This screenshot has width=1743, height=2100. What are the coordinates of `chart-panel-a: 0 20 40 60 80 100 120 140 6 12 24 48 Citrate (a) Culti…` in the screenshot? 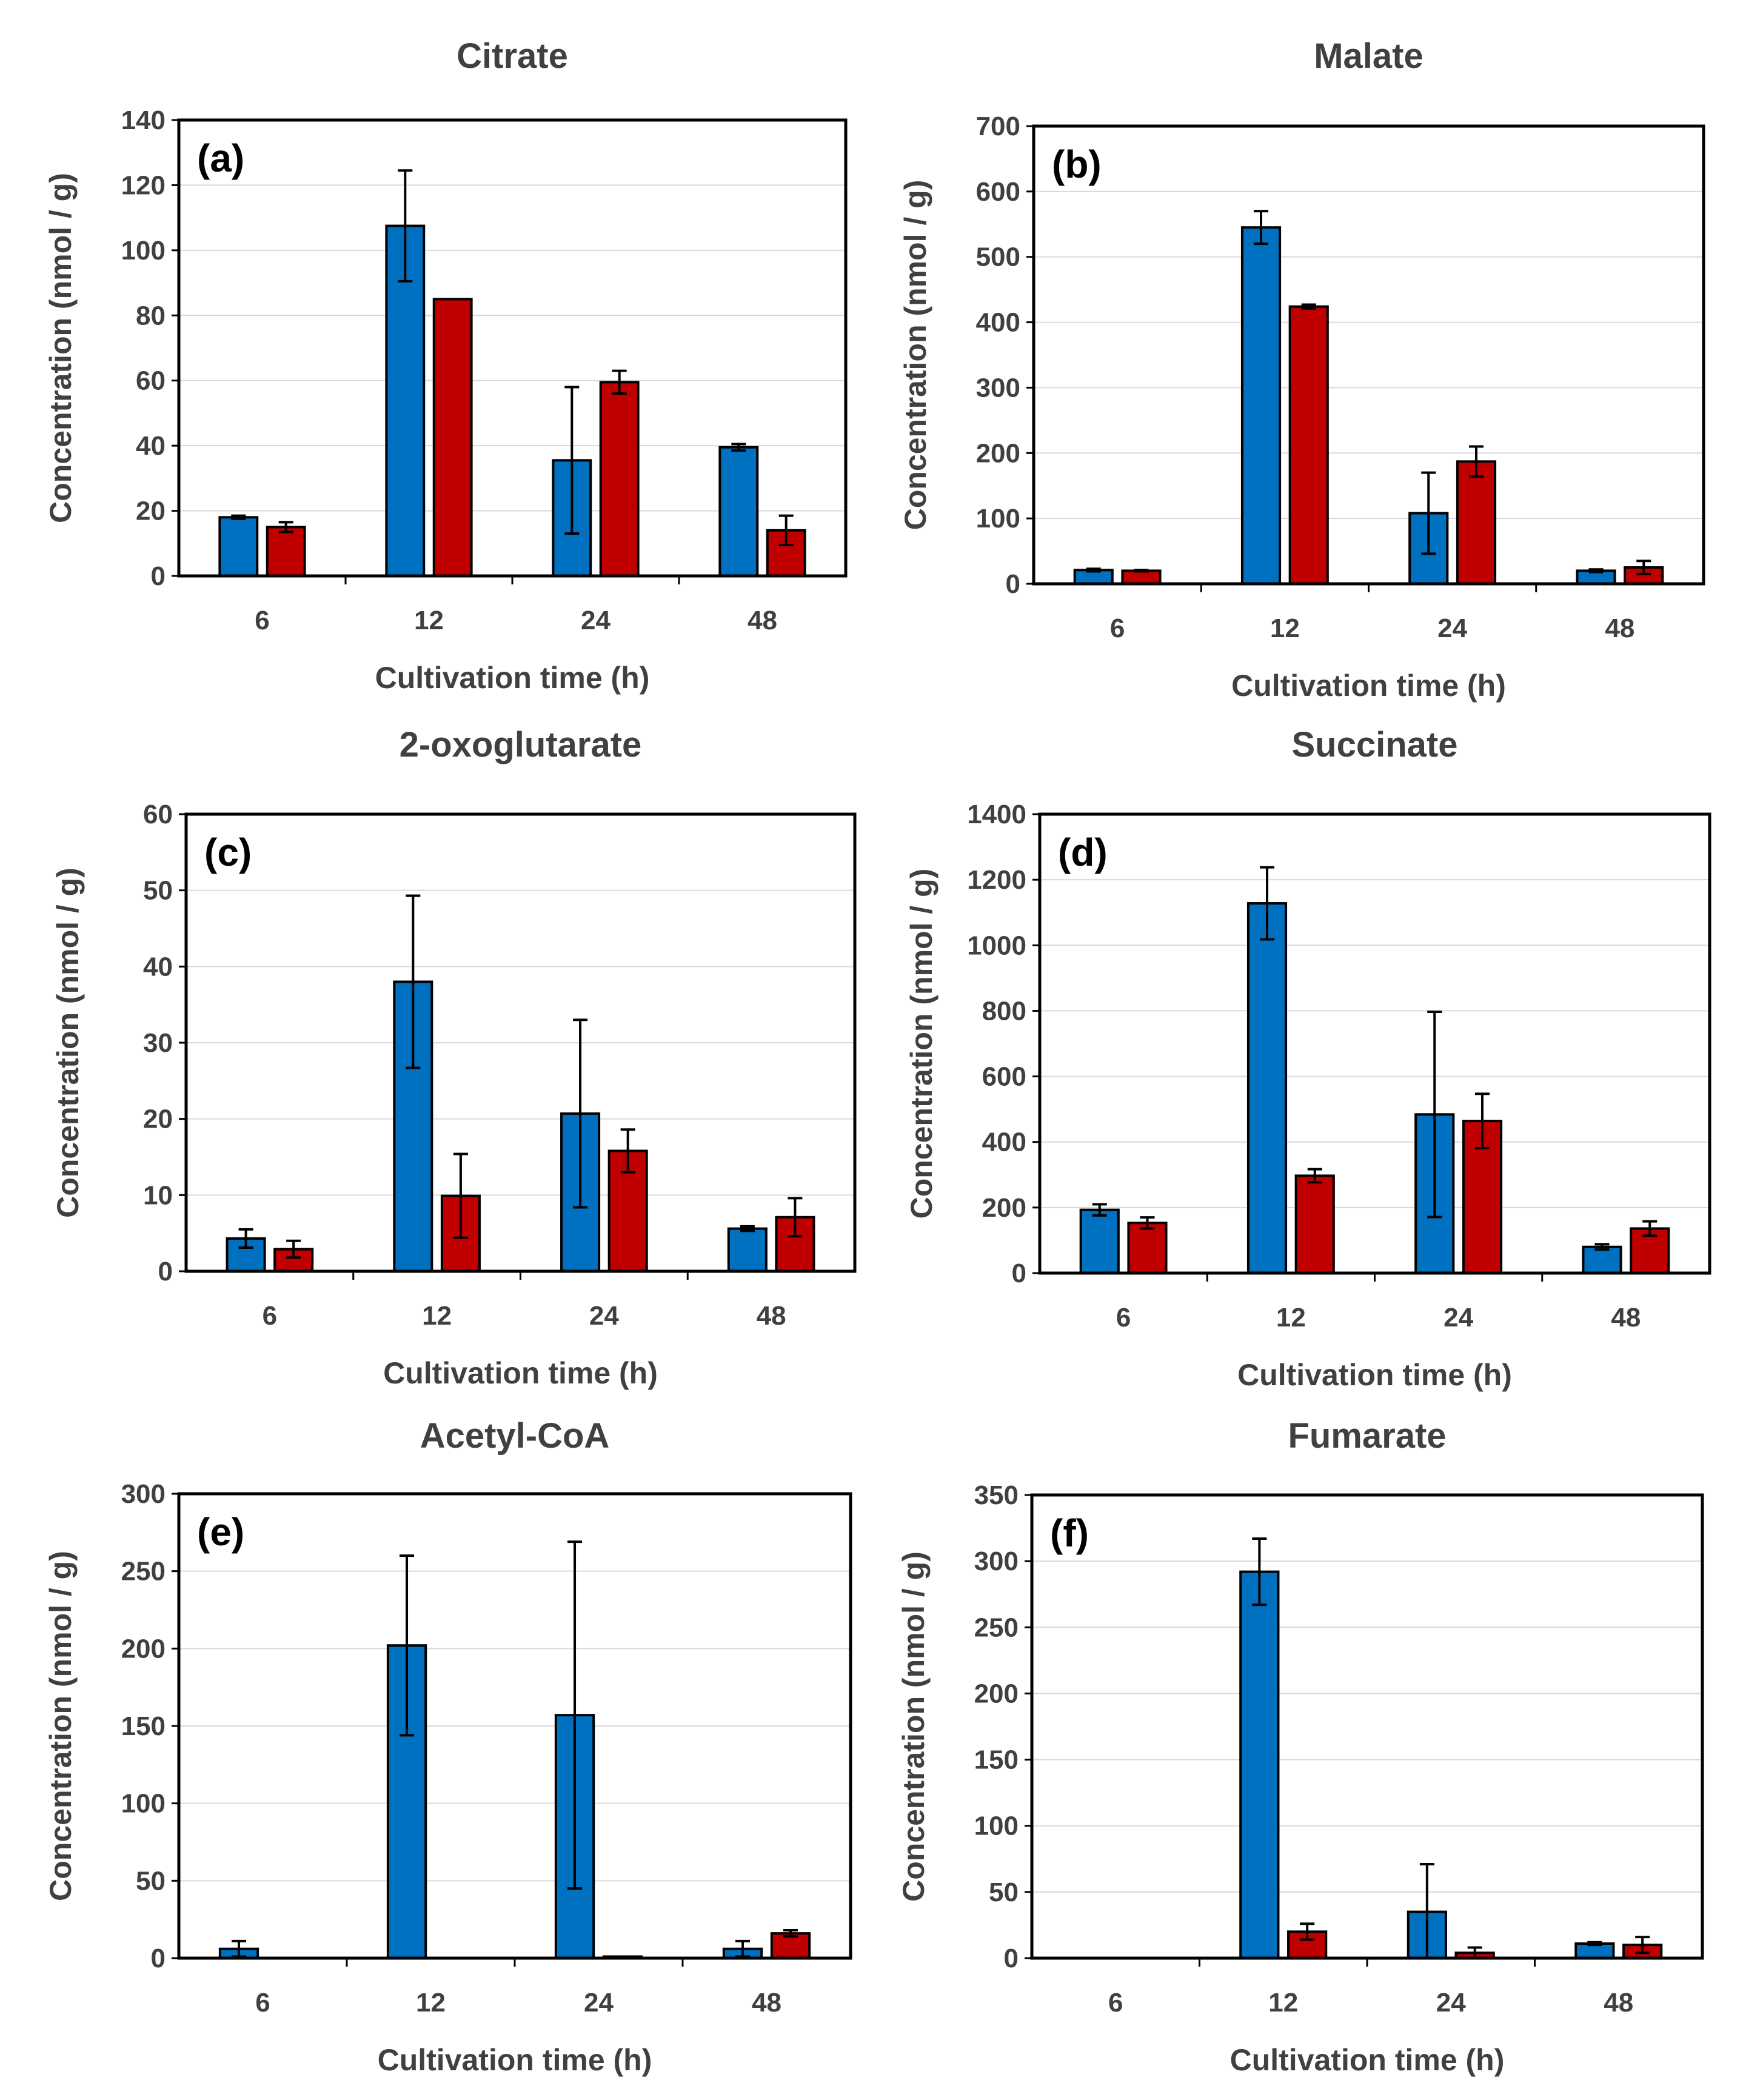 It's located at (446, 365).